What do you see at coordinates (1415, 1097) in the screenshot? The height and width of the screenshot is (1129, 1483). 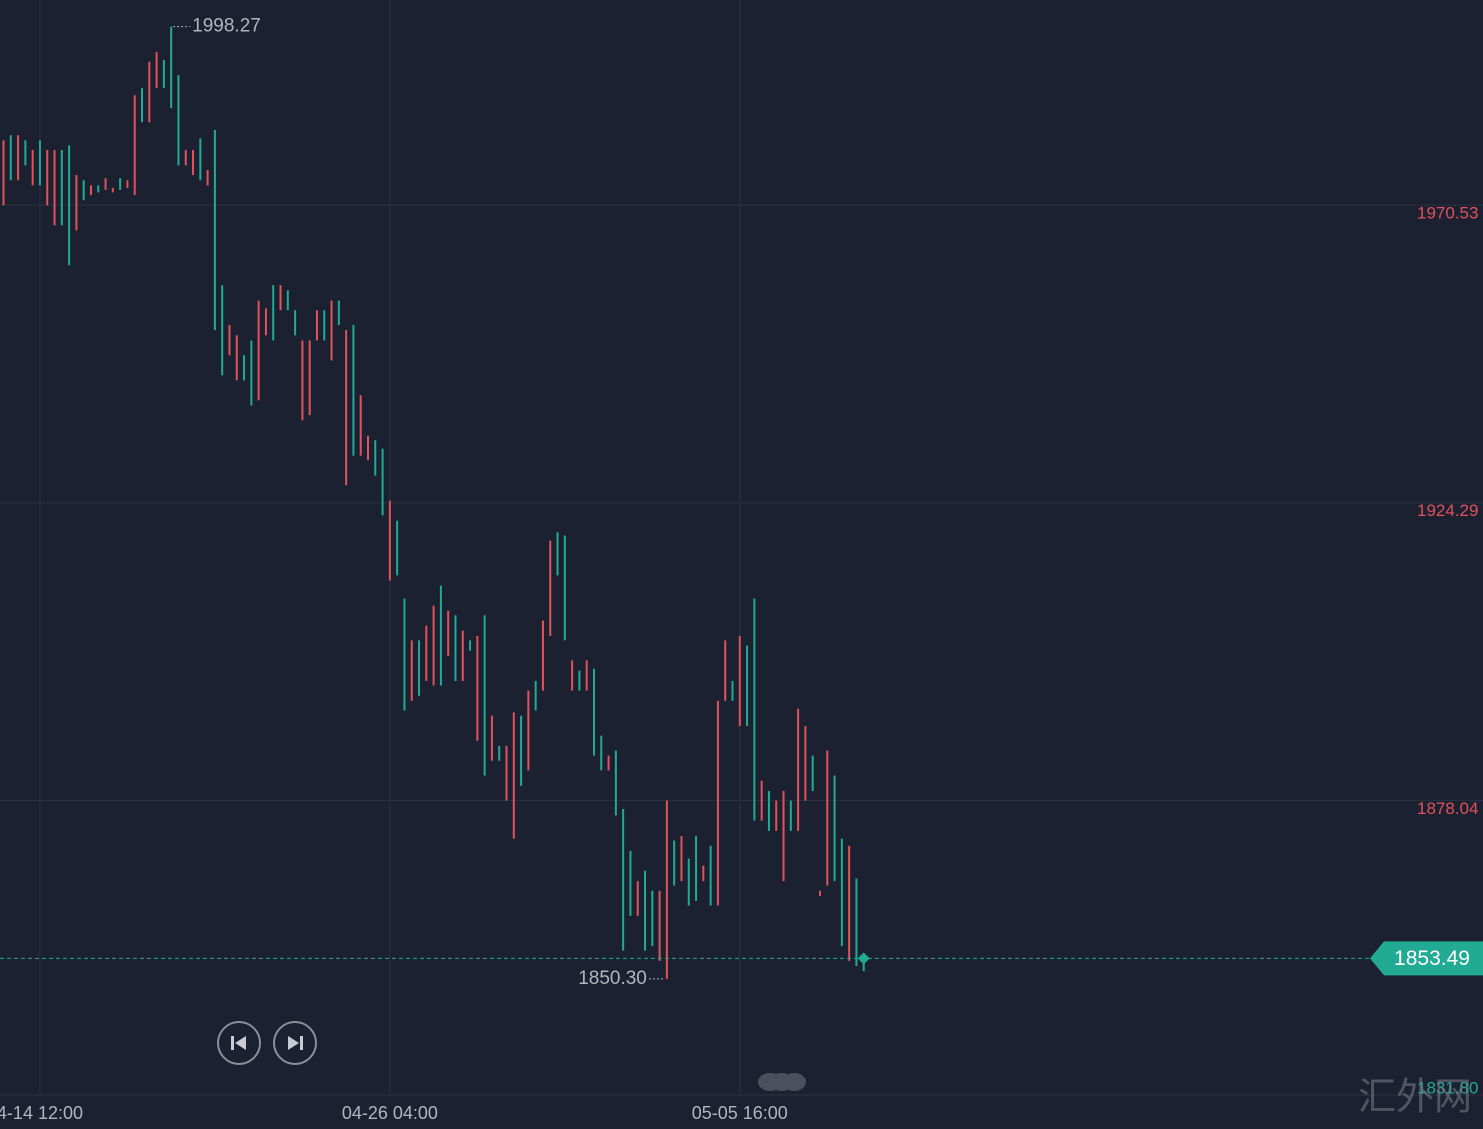 I see `watermark: 汇外网` at bounding box center [1415, 1097].